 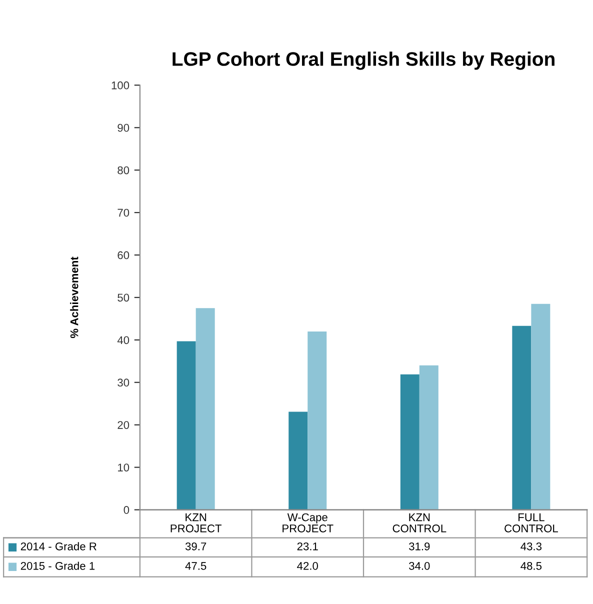 I want to click on x-tick-label: FULL CONTROL, so click(x=531, y=522).